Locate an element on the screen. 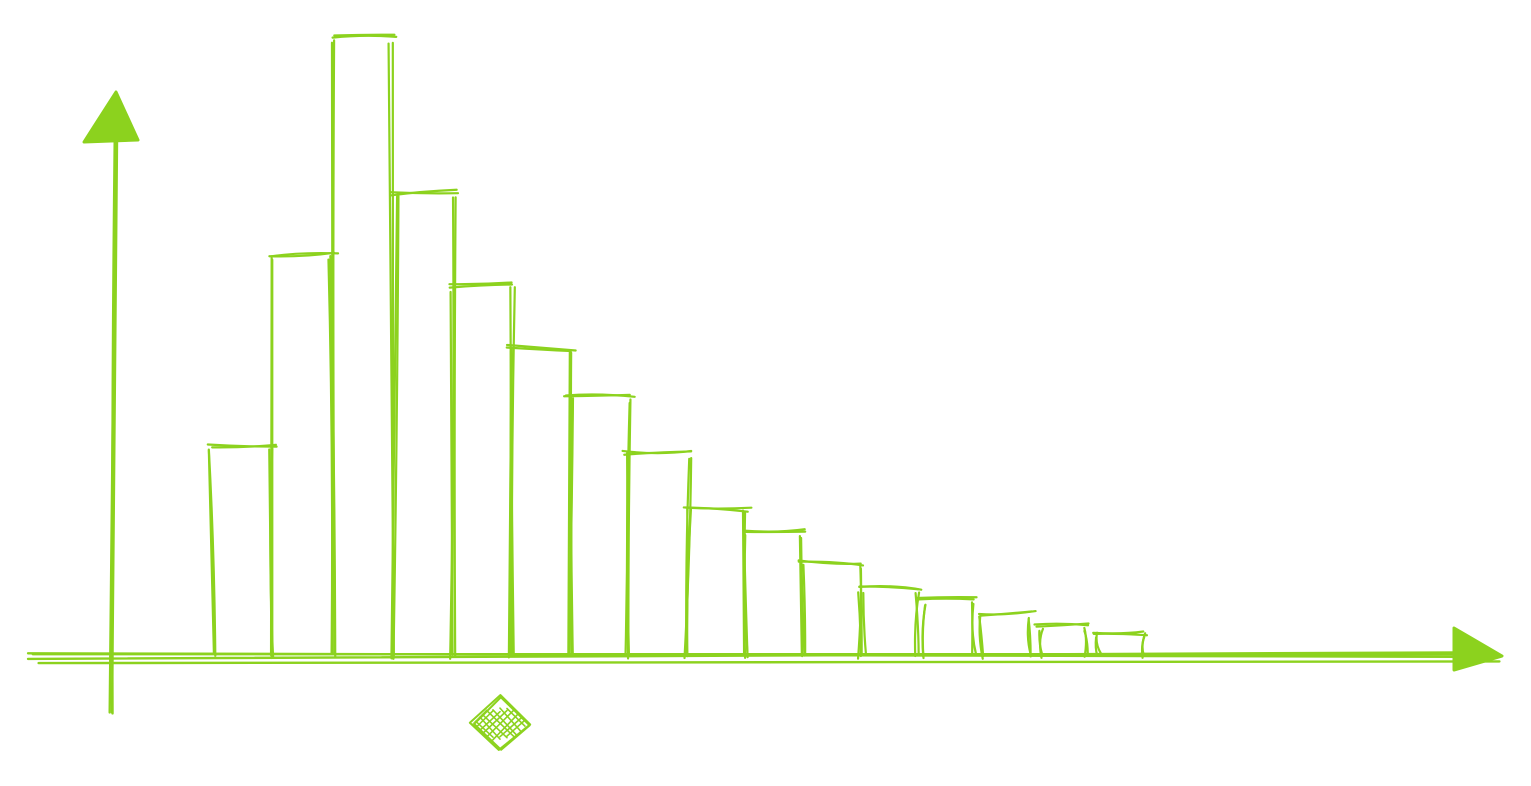  bar-2-left is located at coordinates (333, 347).